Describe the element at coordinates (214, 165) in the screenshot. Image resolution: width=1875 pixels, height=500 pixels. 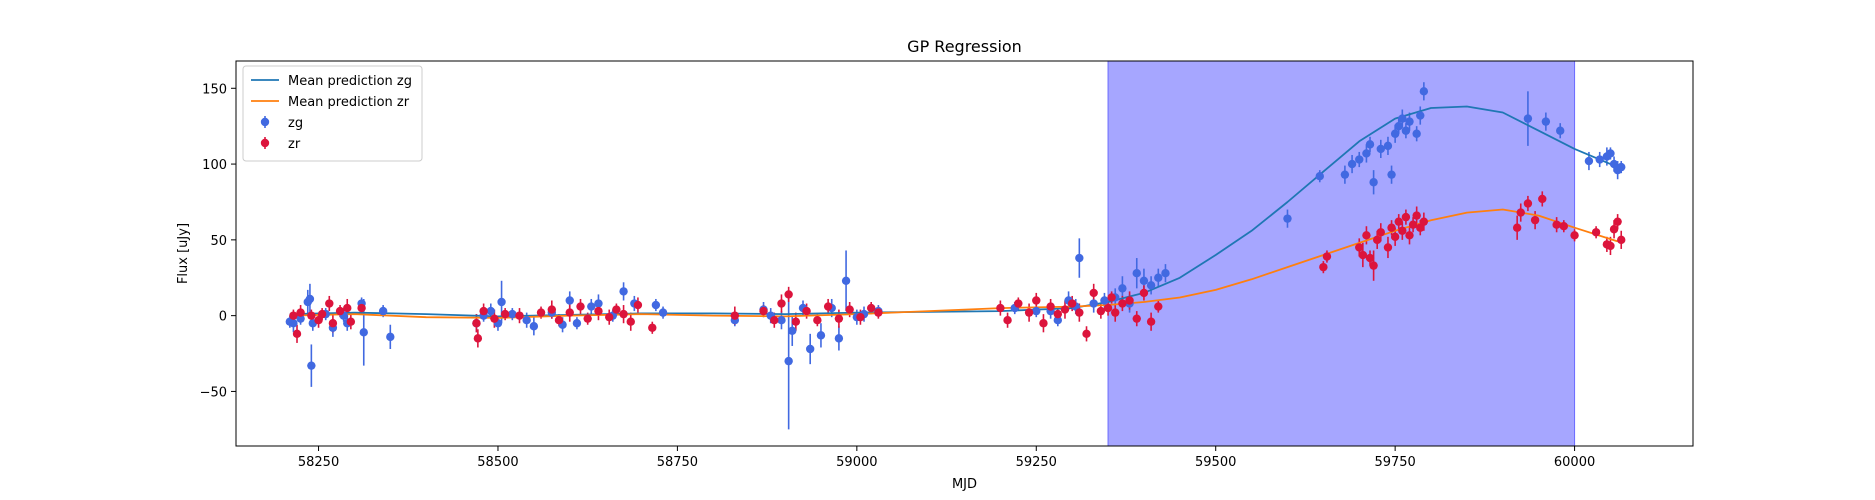
I see `y-tick-label: 100` at that location.